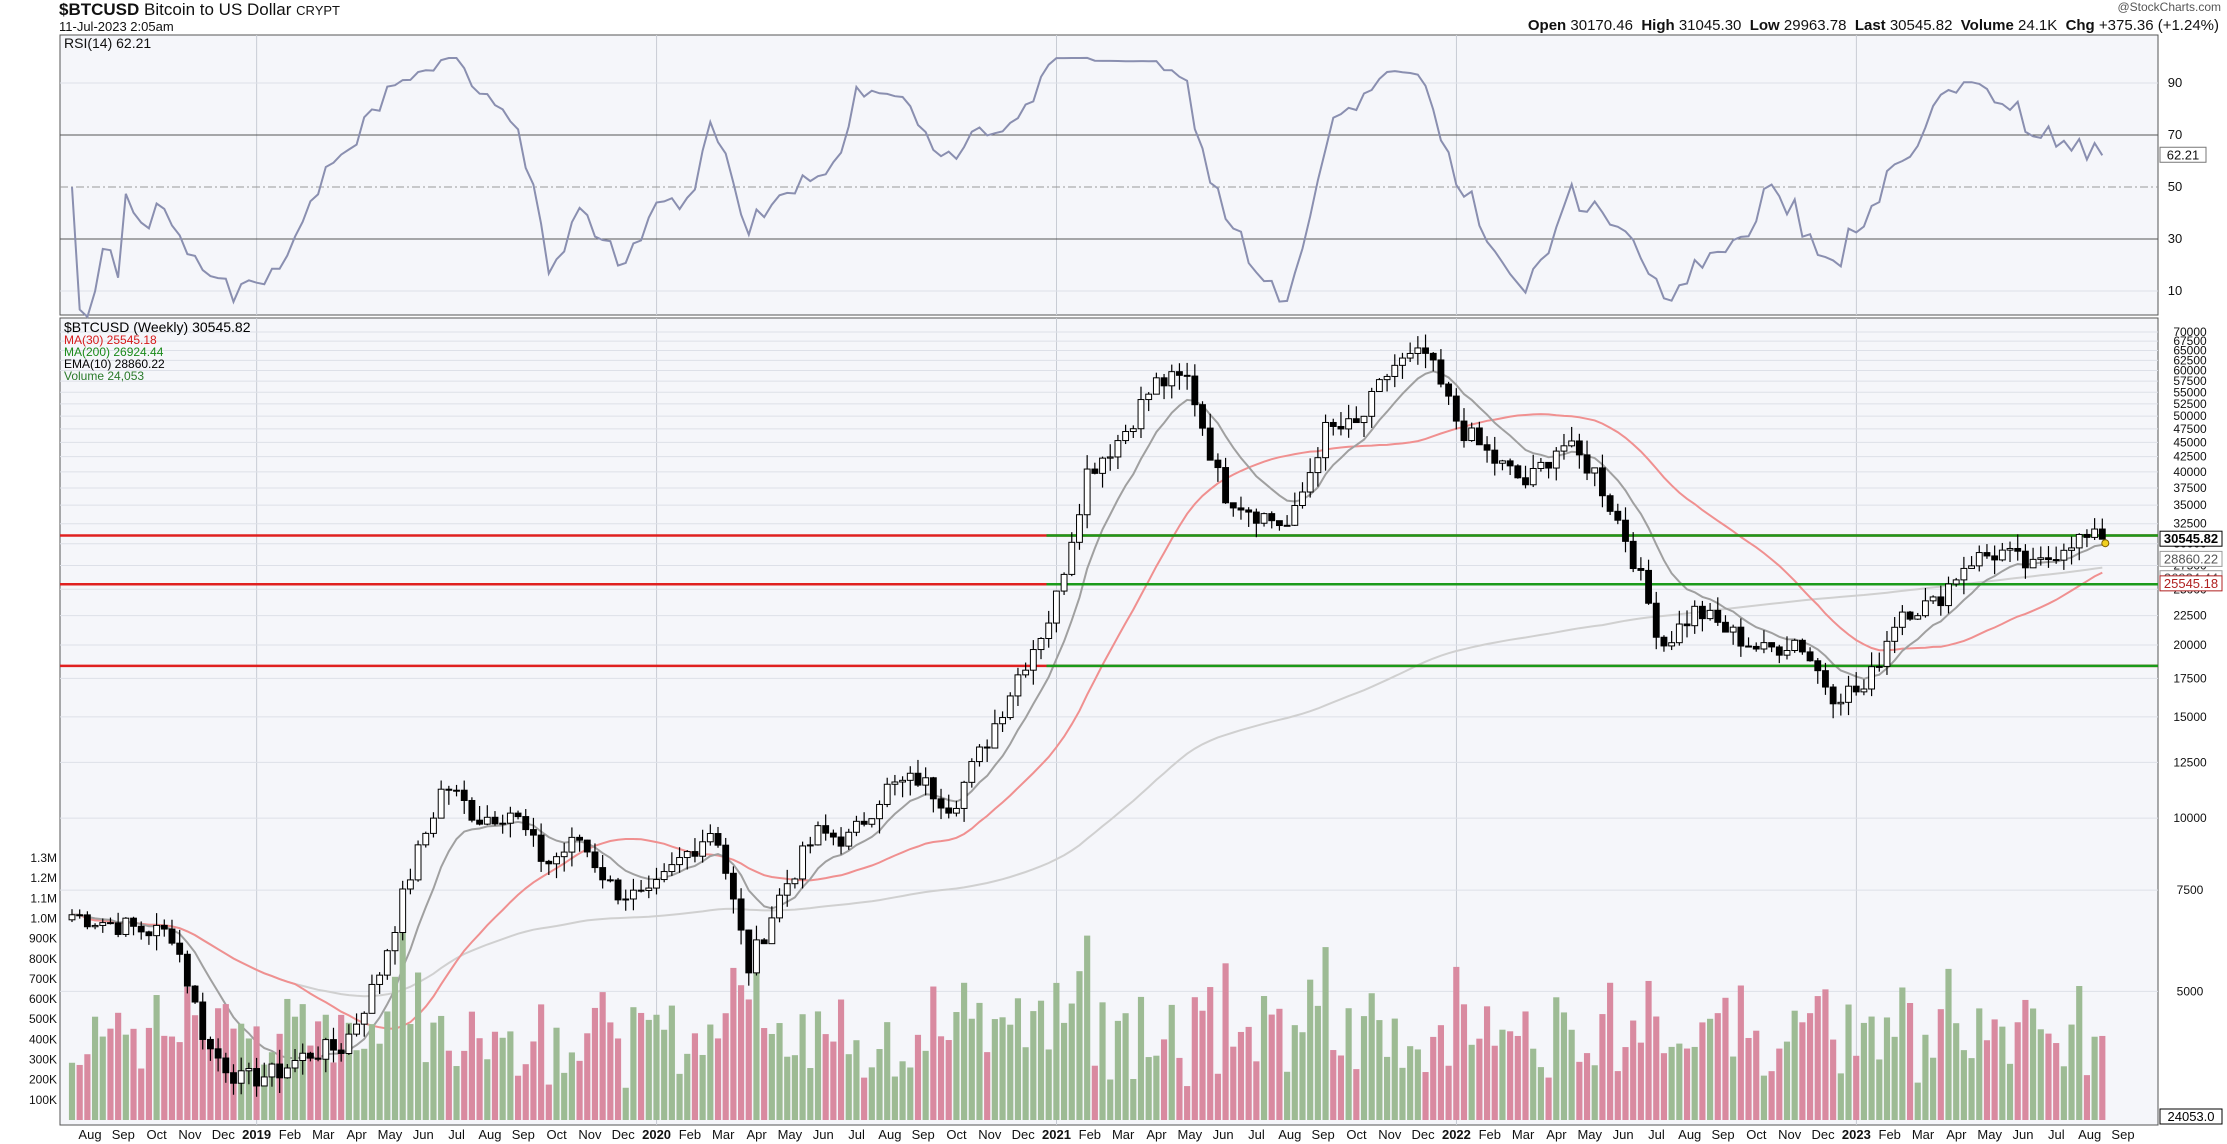 The width and height of the screenshot is (2227, 1144). What do you see at coordinates (2191, 1116) in the screenshot?
I see `price-badge-text: 24053.0` at bounding box center [2191, 1116].